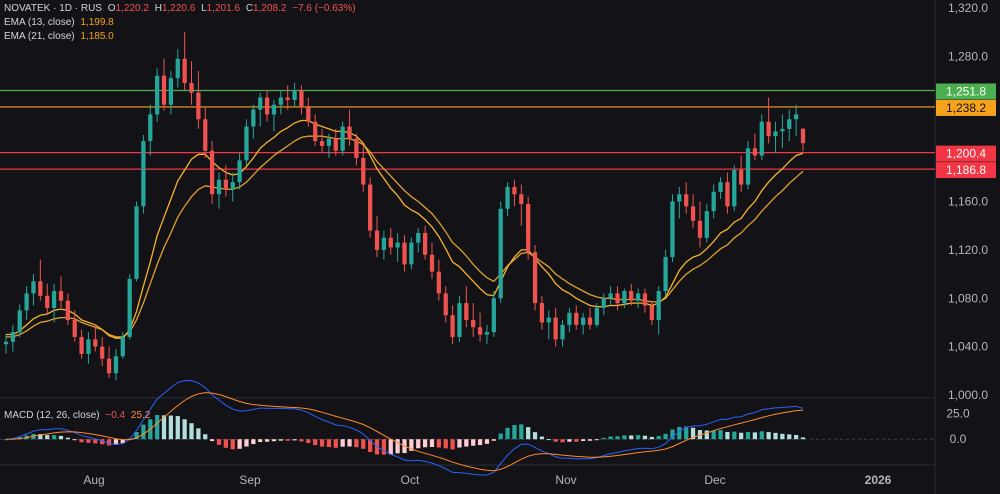 Image resolution: width=1000 pixels, height=494 pixels. Describe the element at coordinates (97, 36) in the screenshot. I see `ema21-value: 1,185.0` at that location.